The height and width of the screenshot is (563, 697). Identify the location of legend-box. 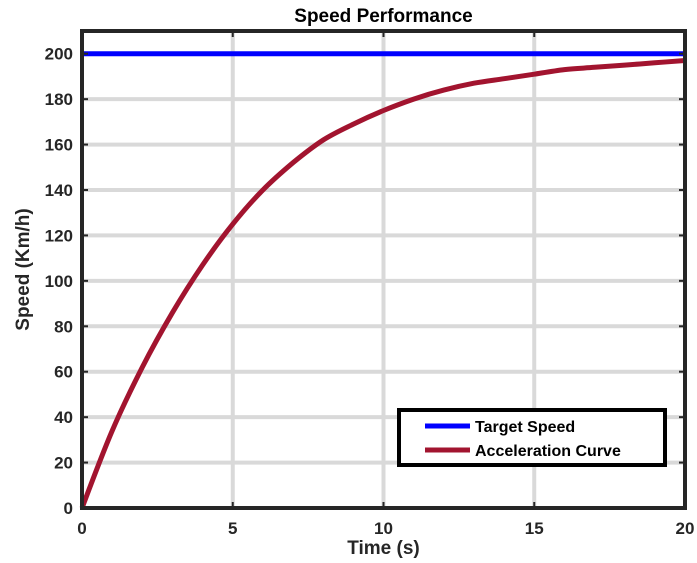
(532, 437).